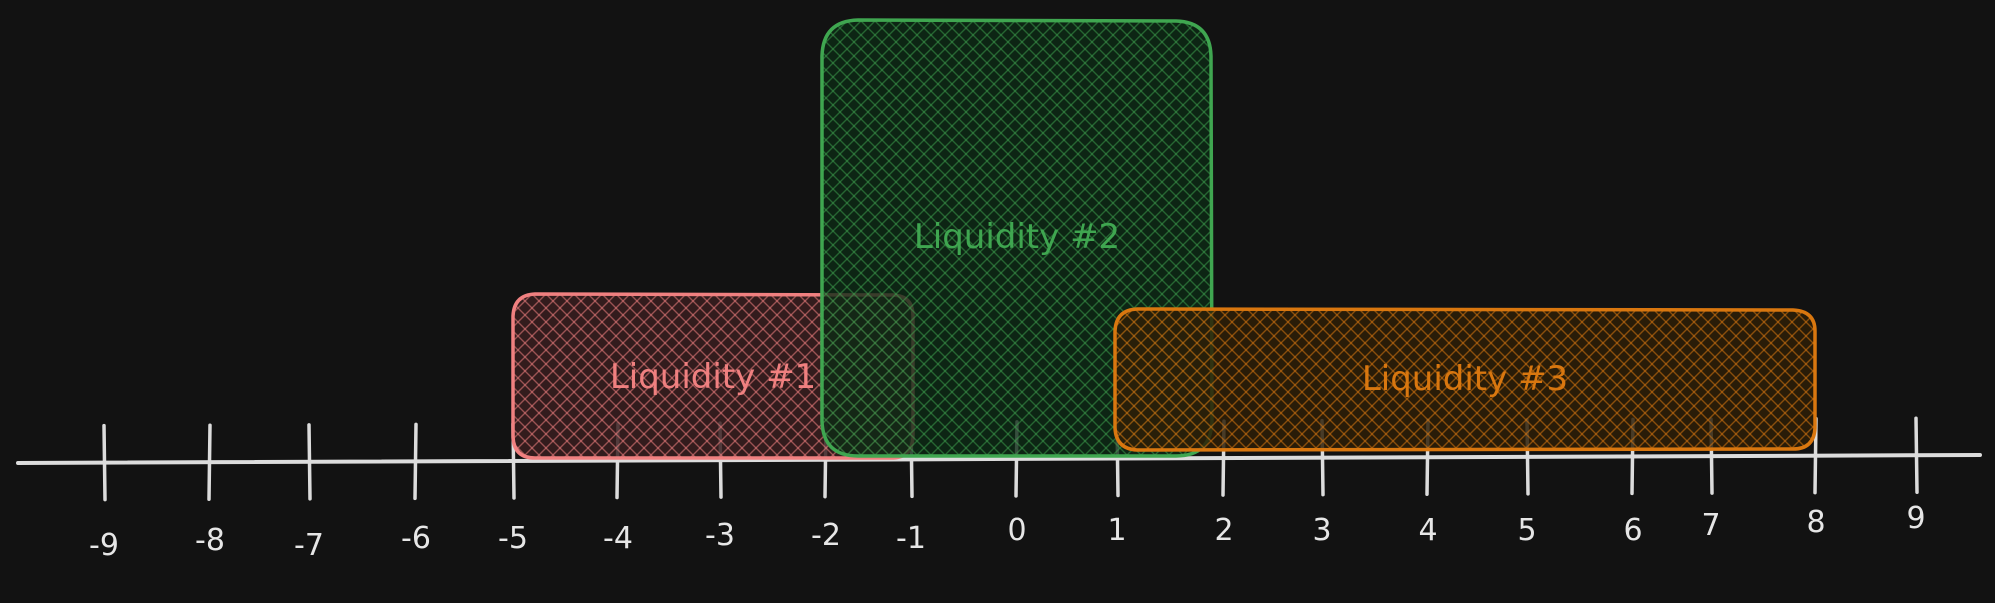 Image resolution: width=1995 pixels, height=603 pixels. I want to click on axis-tick-label: -8, so click(210, 540).